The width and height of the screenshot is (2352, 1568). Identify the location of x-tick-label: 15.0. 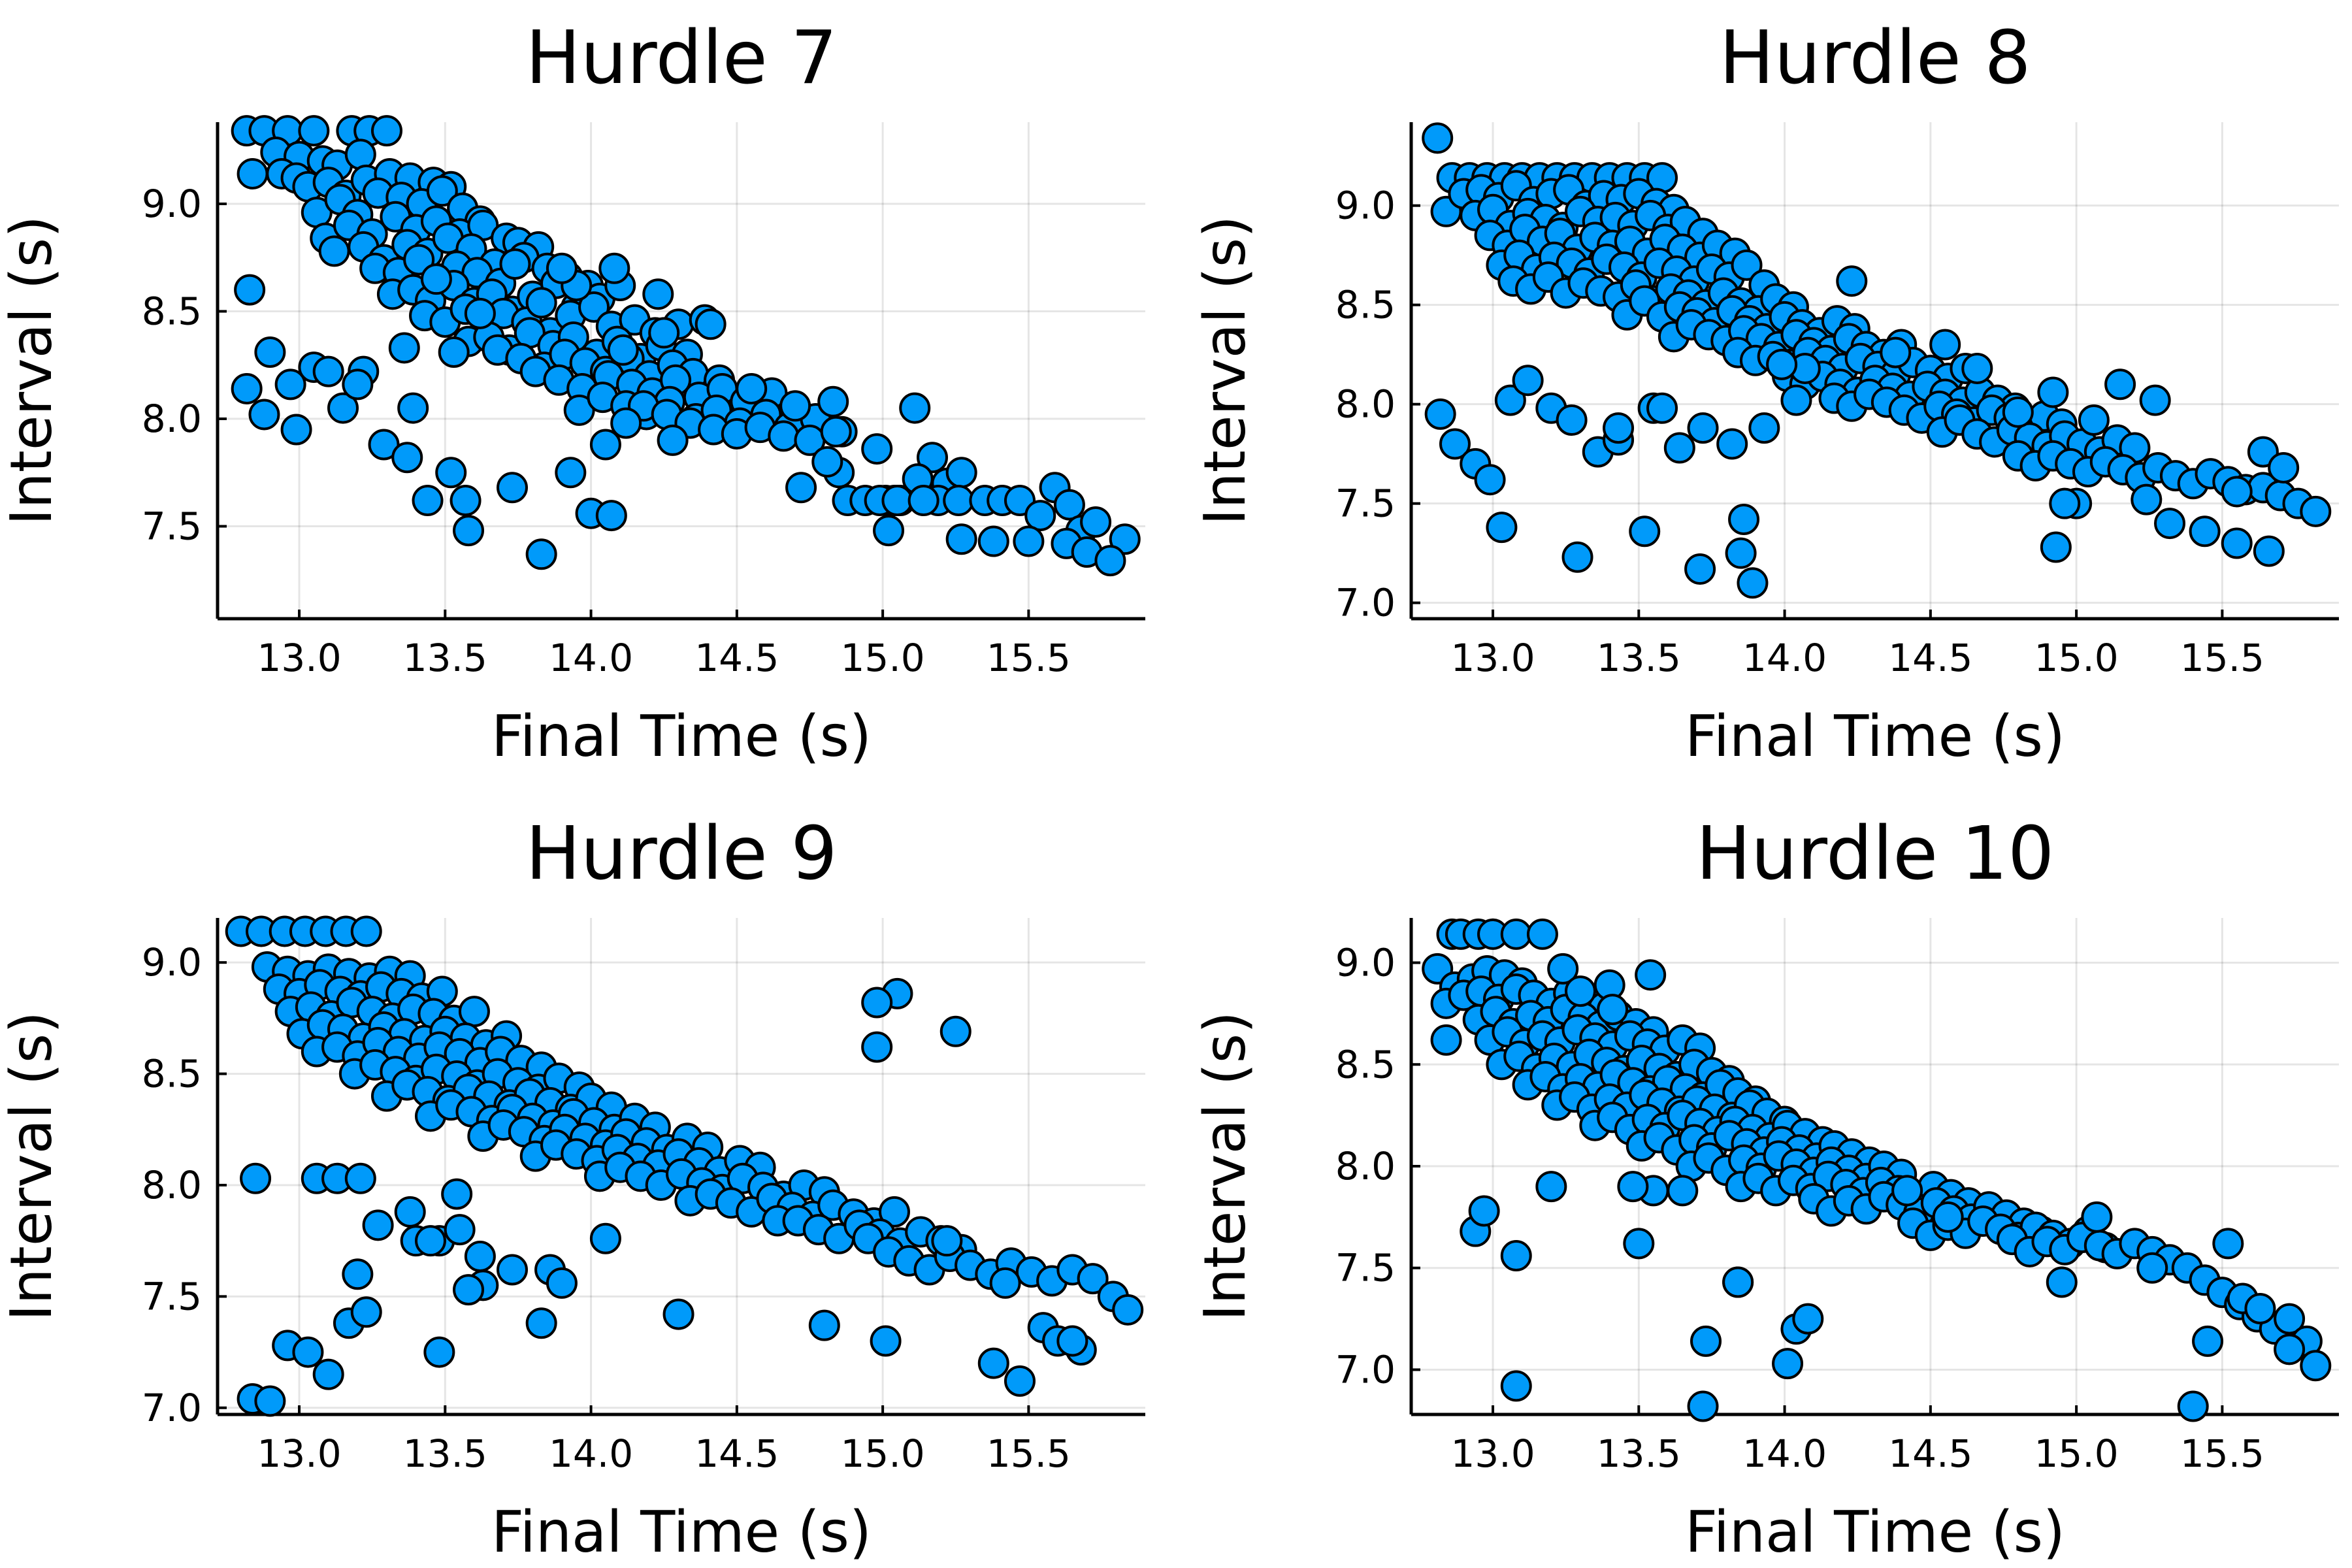
(2076, 658).